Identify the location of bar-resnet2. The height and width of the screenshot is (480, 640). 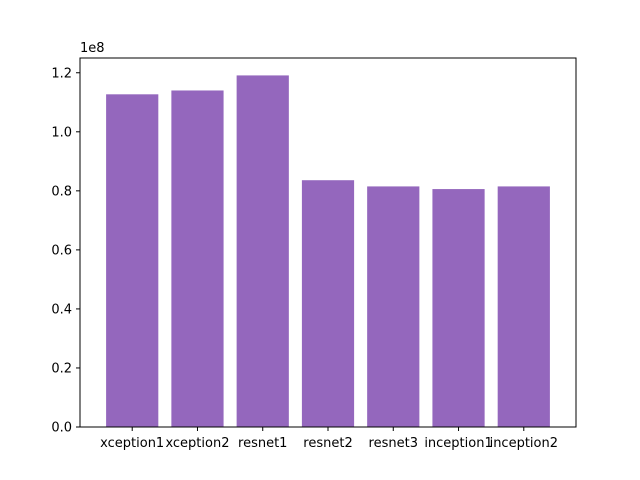
(328, 303).